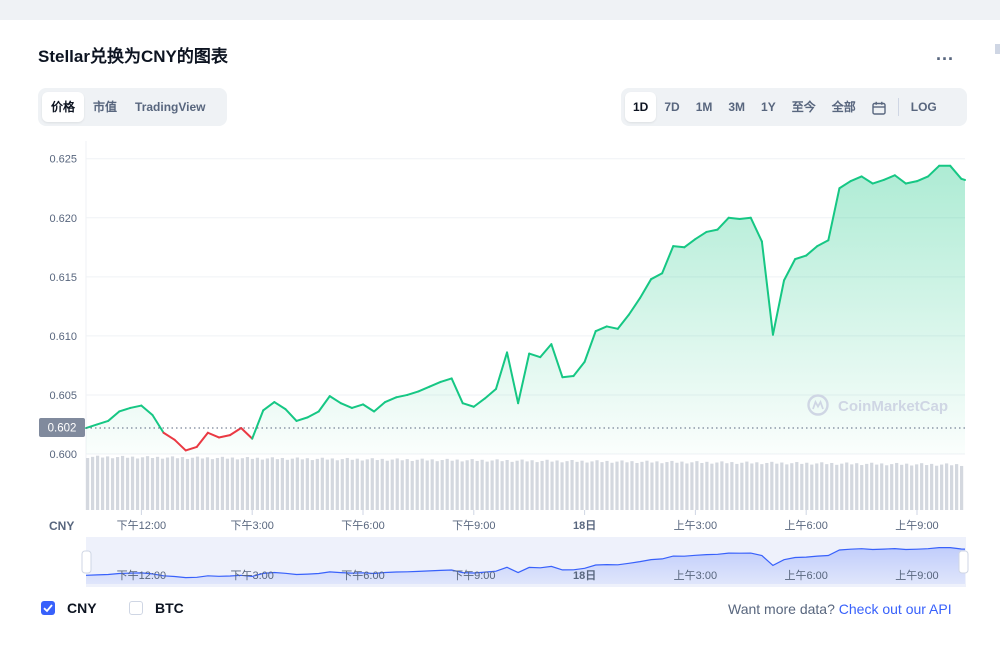 The width and height of the screenshot is (1000, 650). Describe the element at coordinates (916, 575) in the screenshot. I see `navigator-tick-label: 上午9:00` at that location.